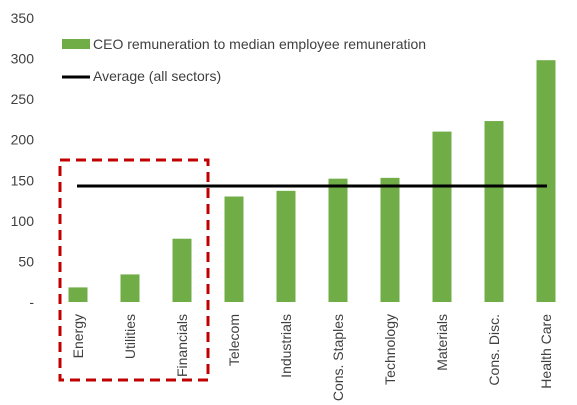 This screenshot has height=405, width=577. What do you see at coordinates (546, 351) in the screenshot?
I see `x-tick-label: Health Care` at bounding box center [546, 351].